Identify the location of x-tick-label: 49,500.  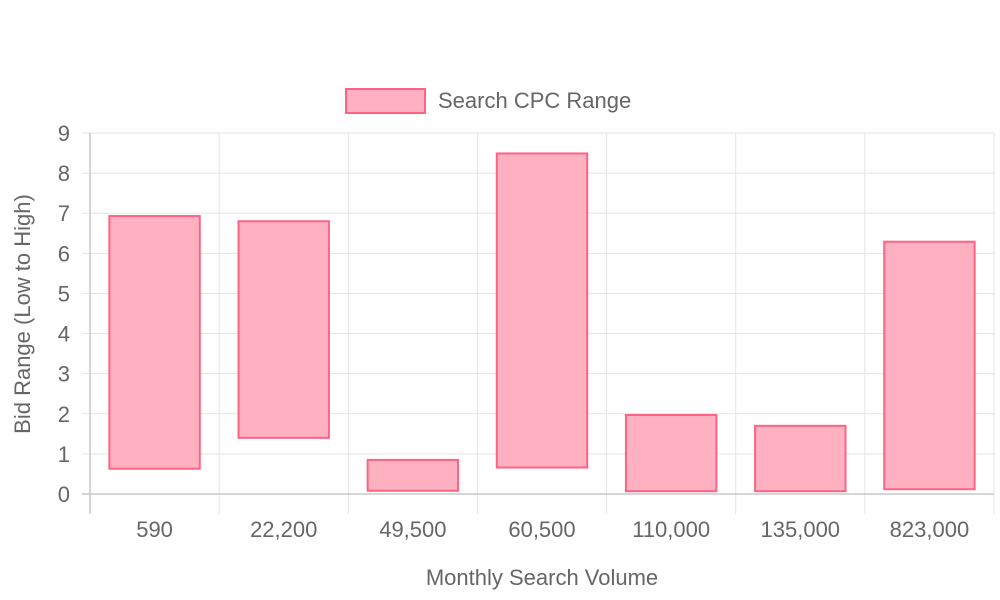
(412, 529).